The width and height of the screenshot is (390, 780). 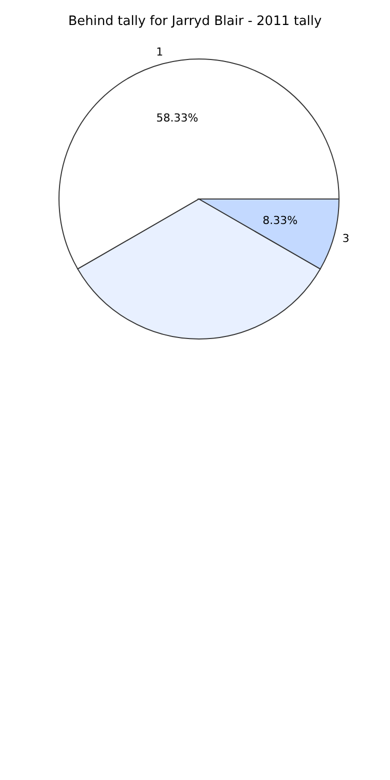 I want to click on data-label: 8.33%, so click(x=280, y=221).